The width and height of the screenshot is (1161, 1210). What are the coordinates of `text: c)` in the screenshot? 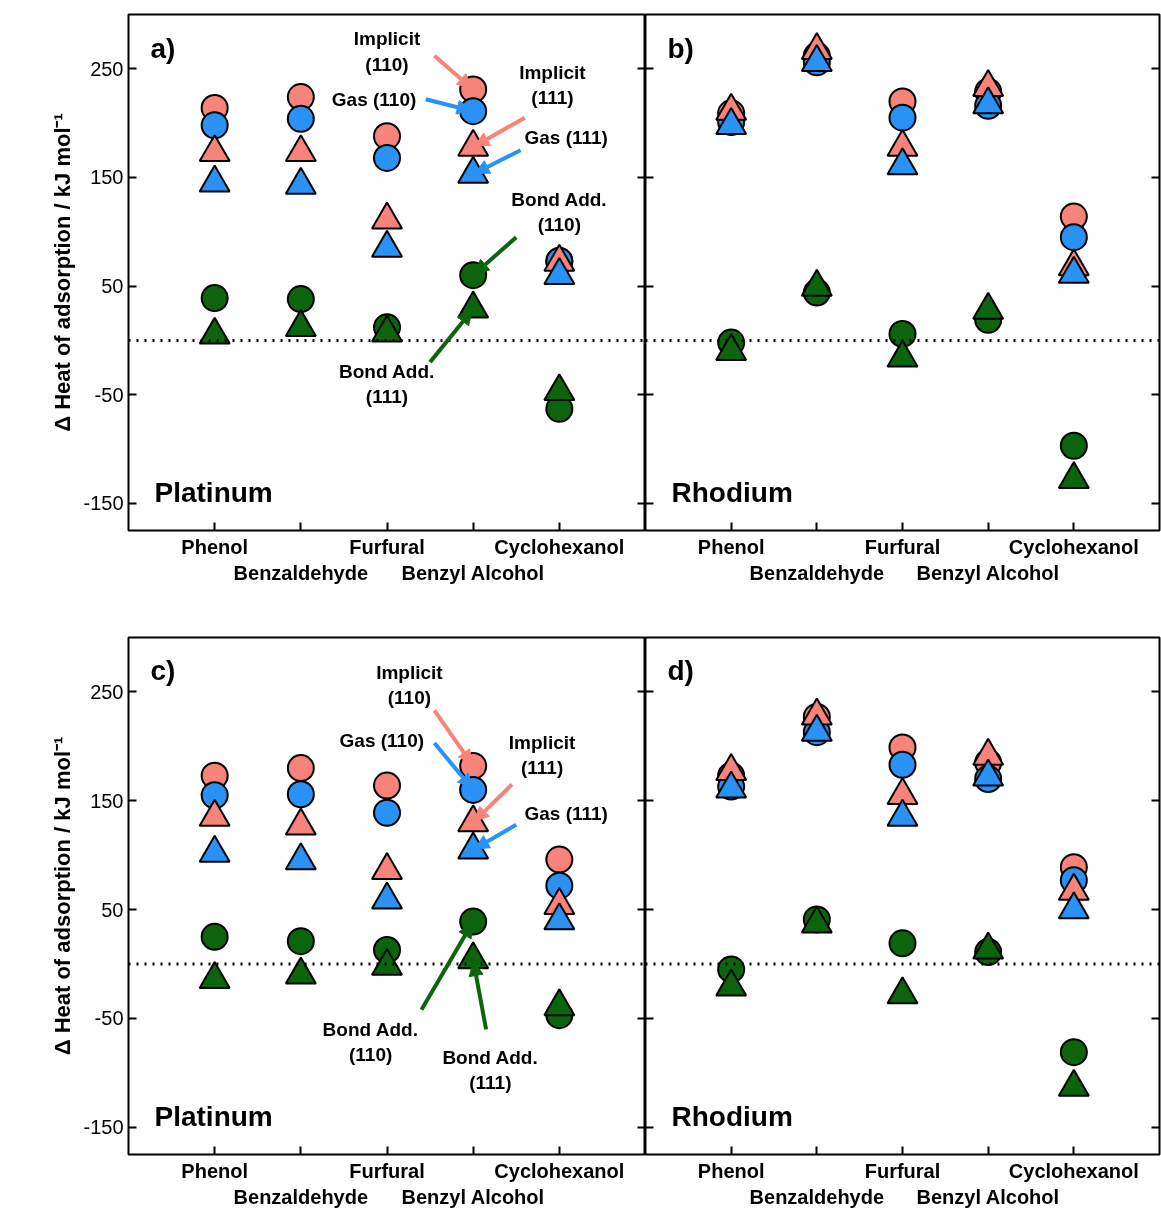 It's located at (163, 670).